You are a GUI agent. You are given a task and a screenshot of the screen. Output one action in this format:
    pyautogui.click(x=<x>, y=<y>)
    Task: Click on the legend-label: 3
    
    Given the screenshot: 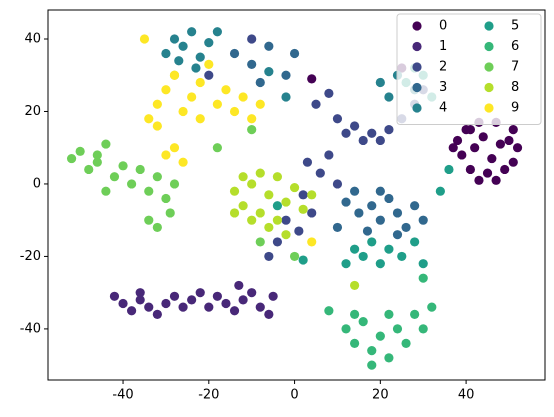 What is the action you would take?
    pyautogui.click(x=443, y=87)
    